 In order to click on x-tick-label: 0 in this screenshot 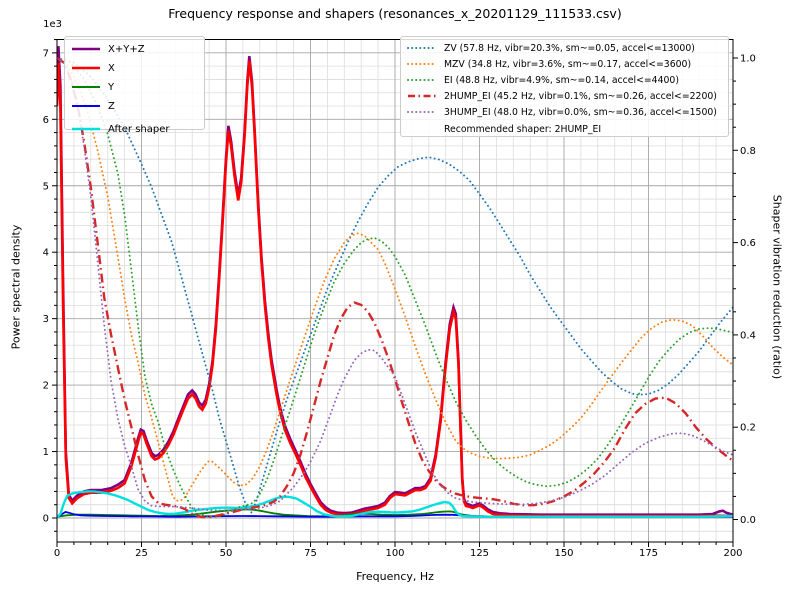, I will do `click(57, 553)`.